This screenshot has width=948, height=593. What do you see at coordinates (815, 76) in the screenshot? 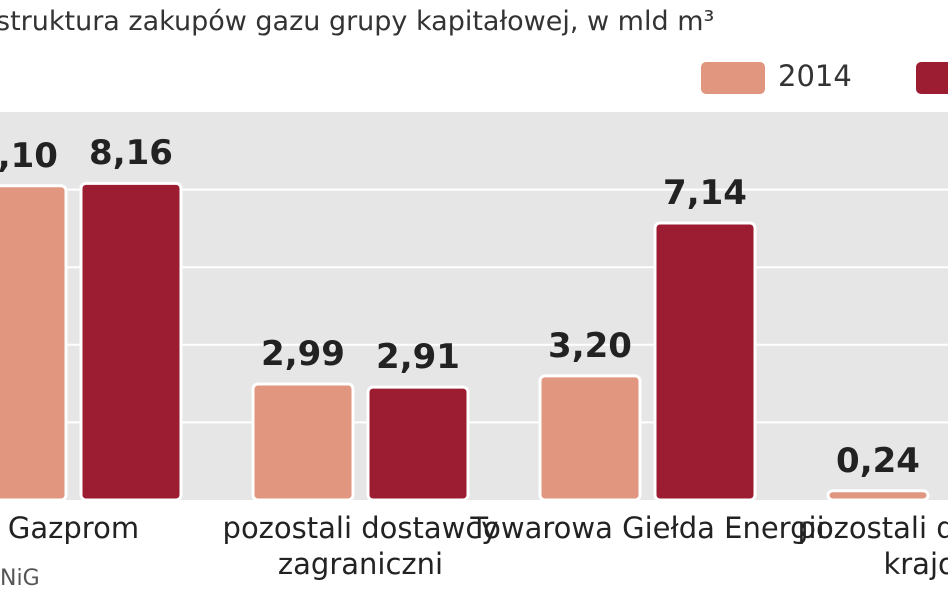
I see `legend-label: 2014` at bounding box center [815, 76].